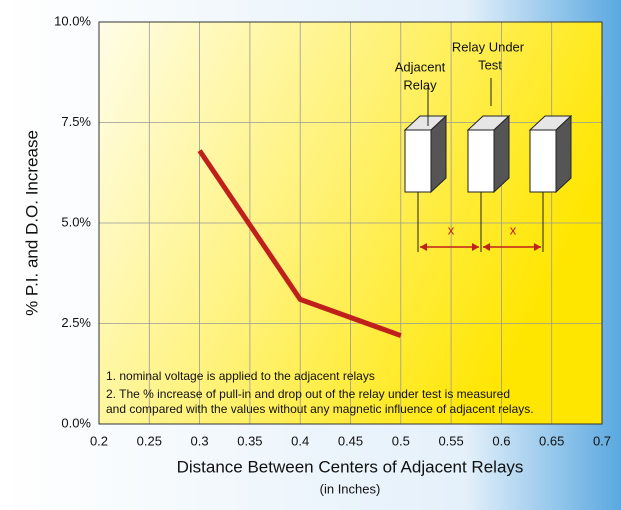 The image size is (621, 510). What do you see at coordinates (300, 440) in the screenshot?
I see `x-tick-label: 0.4` at bounding box center [300, 440].